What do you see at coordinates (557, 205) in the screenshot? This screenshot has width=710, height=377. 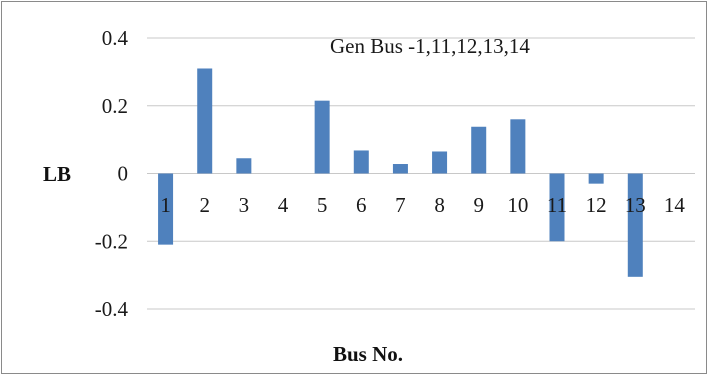 I see `x-tick-label: 11` at bounding box center [557, 205].